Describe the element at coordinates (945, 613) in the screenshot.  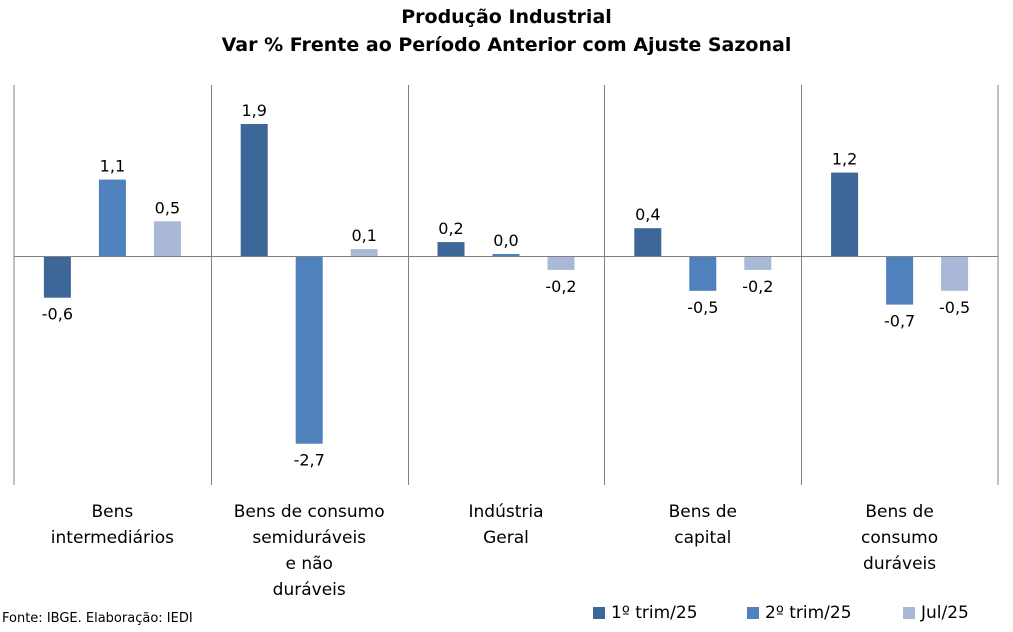
I see `legend-label-3: Jul/25` at that location.